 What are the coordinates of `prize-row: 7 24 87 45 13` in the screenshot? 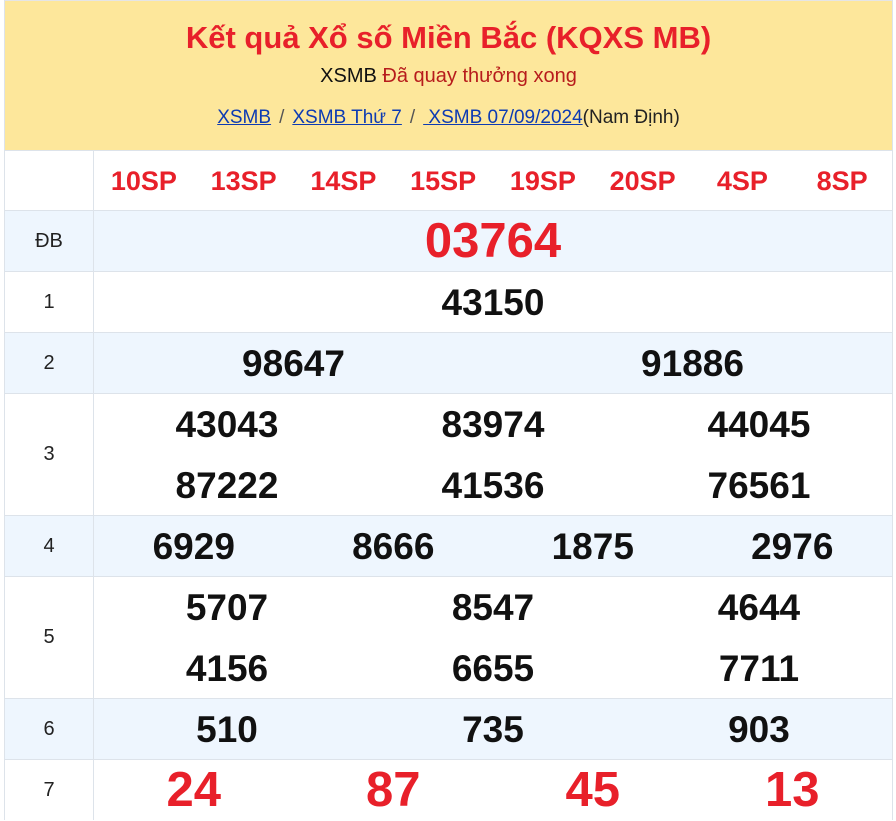 It's located at (448, 789).